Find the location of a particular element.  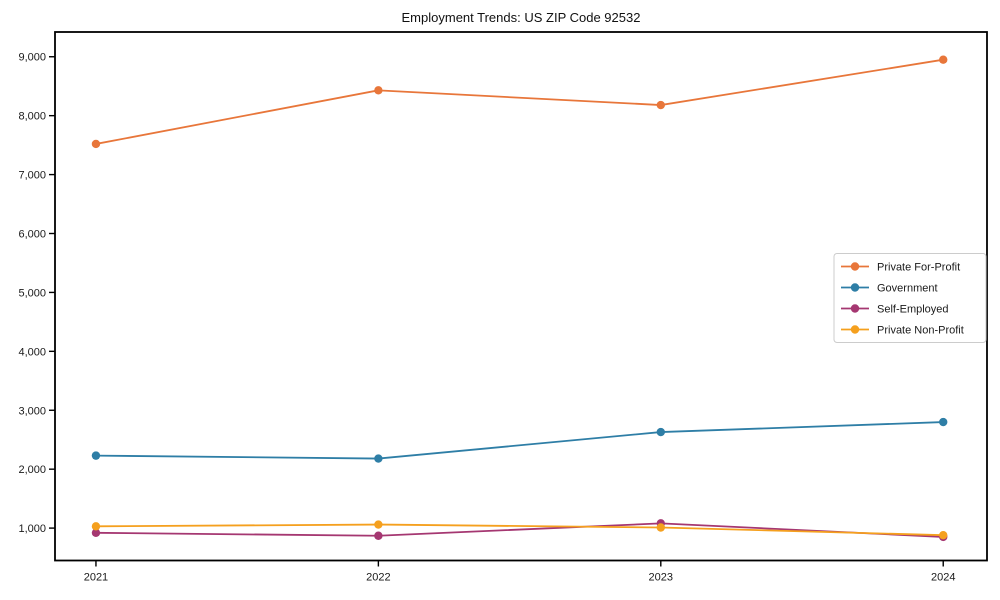

x-tick-label: 2023 is located at coordinates (661, 578).